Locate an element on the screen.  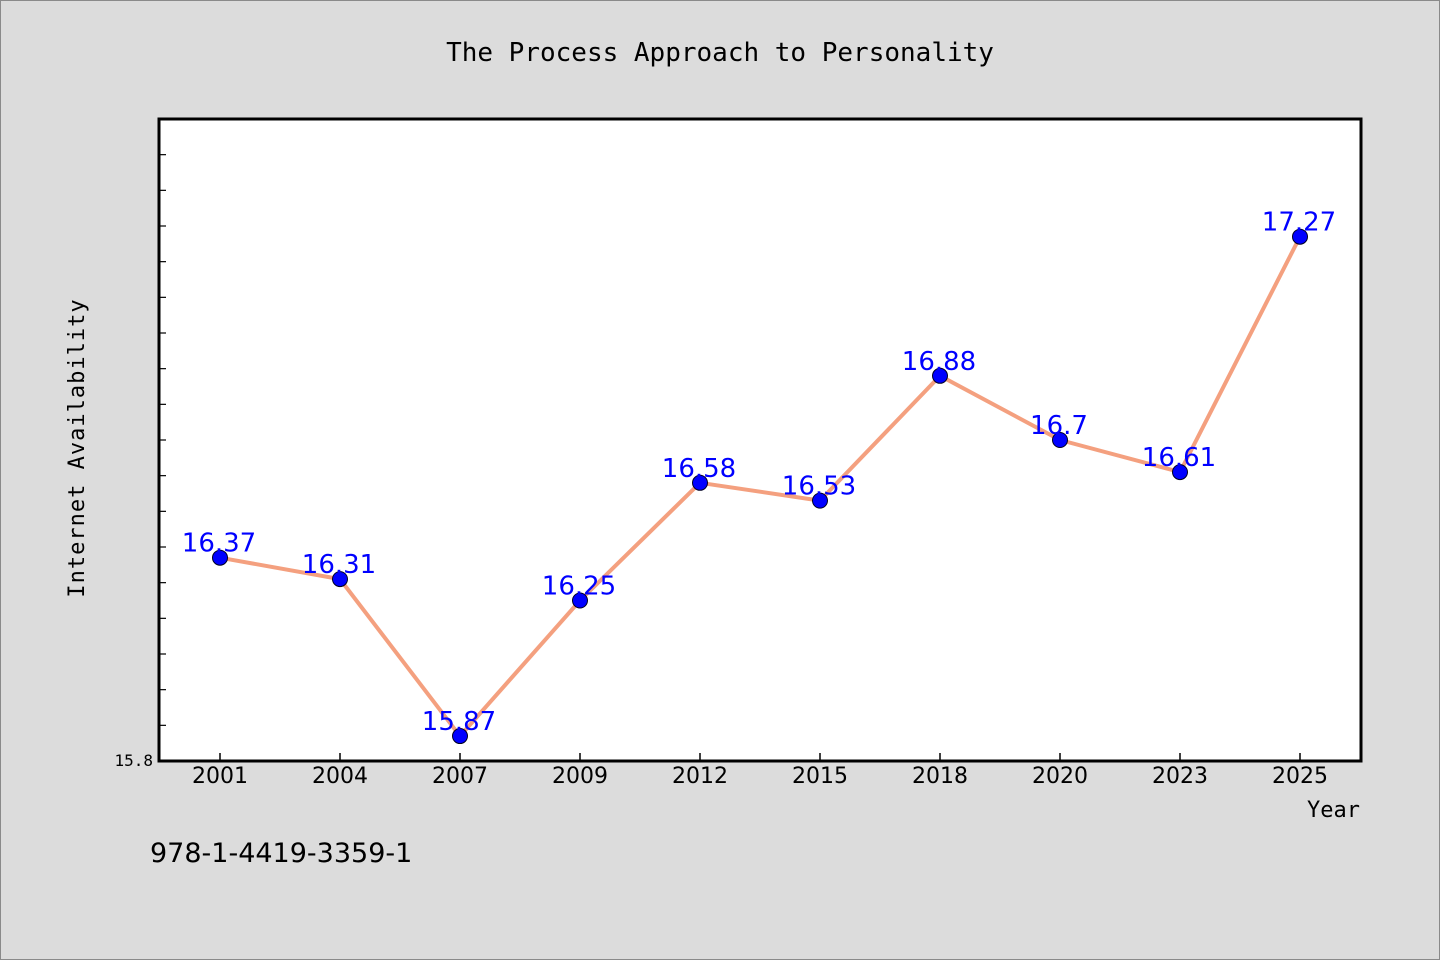
x-tick-label: 2009 is located at coordinates (580, 776).